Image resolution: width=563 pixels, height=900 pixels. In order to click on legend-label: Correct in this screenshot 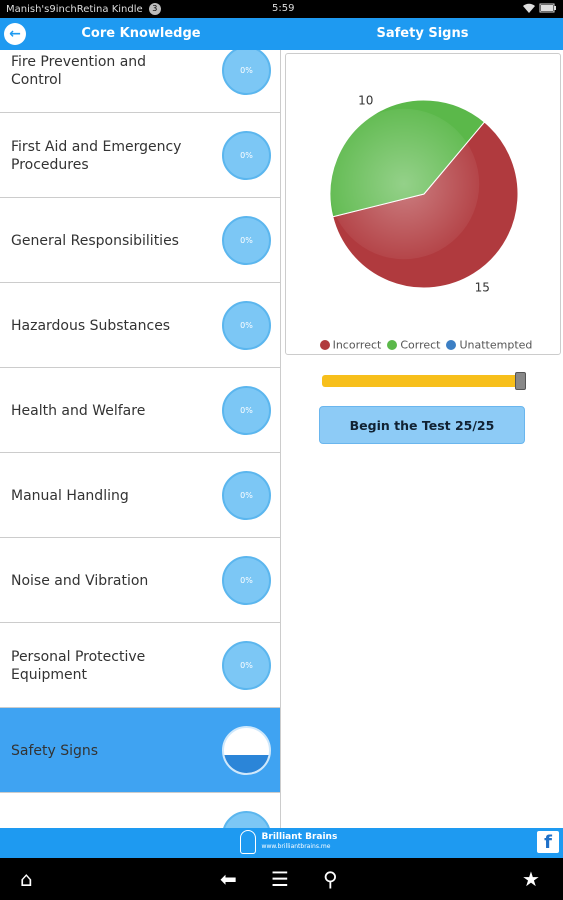, I will do `click(420, 345)`.